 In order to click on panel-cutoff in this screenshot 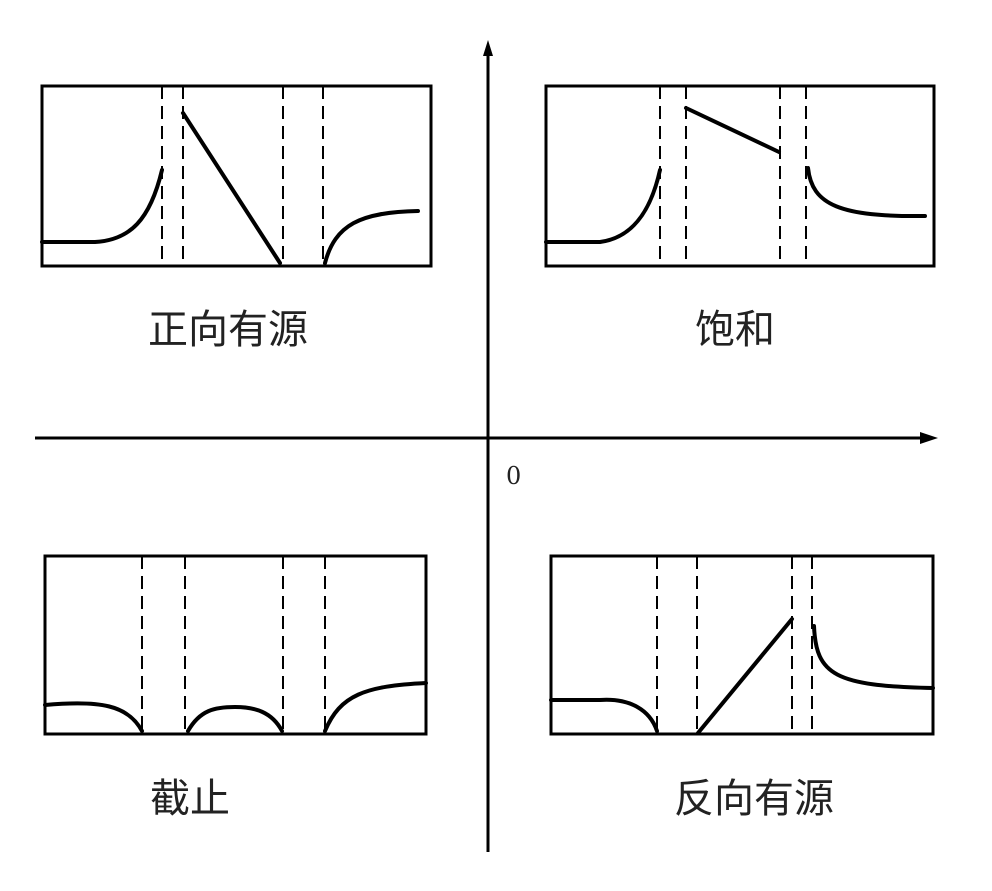, I will do `click(235, 645)`.